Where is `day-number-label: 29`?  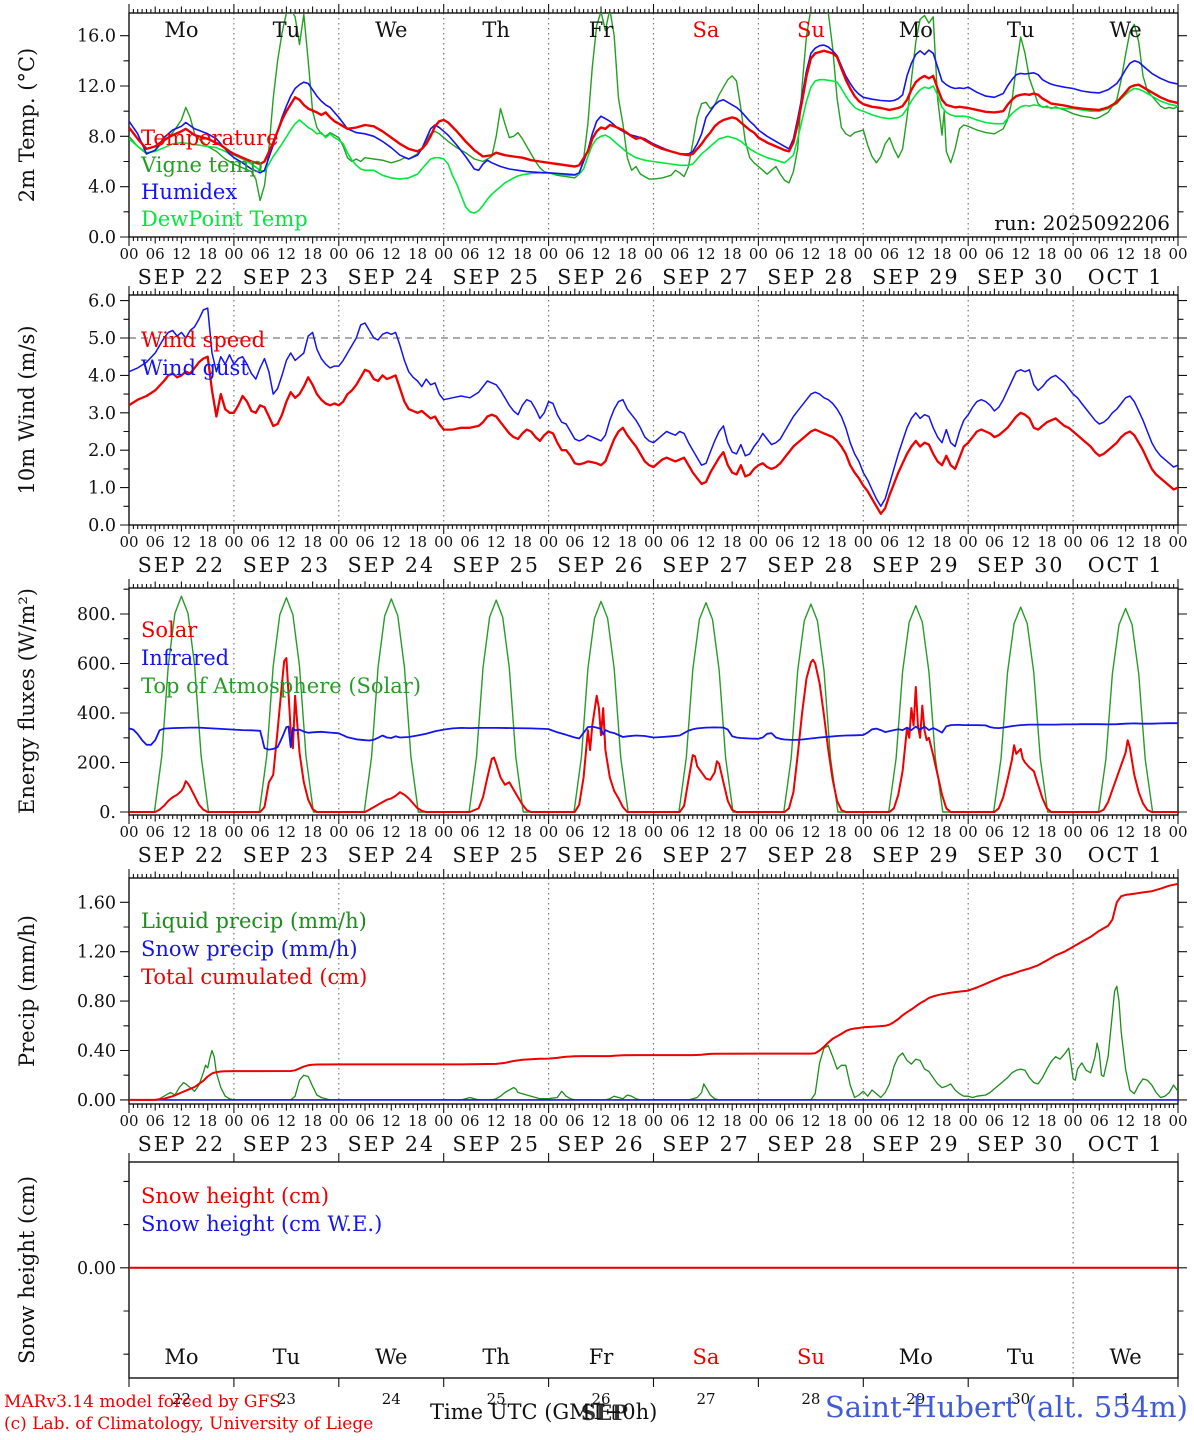
day-number-label: 29 is located at coordinates (915, 1399).